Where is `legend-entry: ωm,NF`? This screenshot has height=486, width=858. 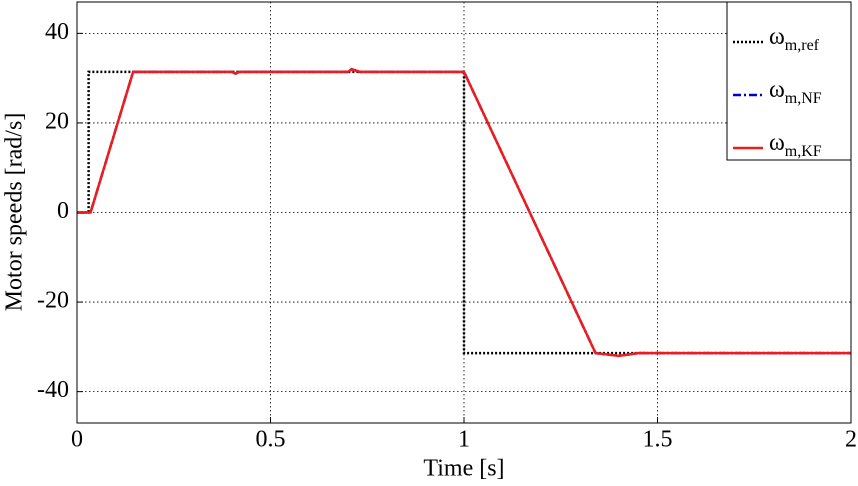 legend-entry: ωm,NF is located at coordinates (795, 92).